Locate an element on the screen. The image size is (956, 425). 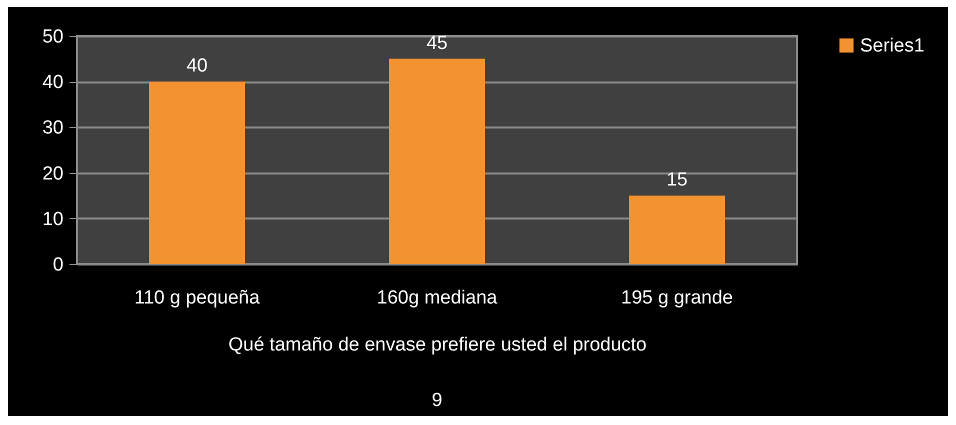
y-tick-label: 20 is located at coordinates (53, 173).